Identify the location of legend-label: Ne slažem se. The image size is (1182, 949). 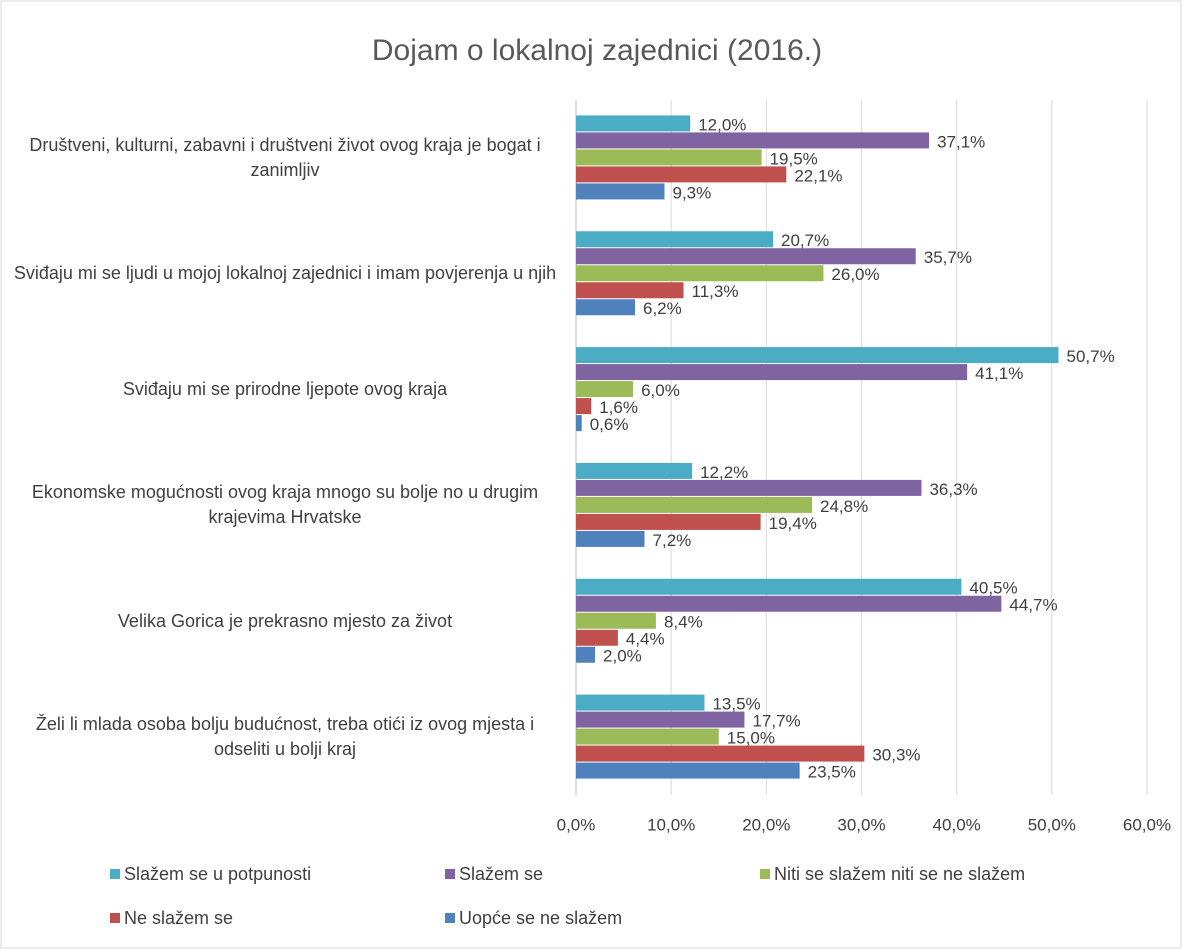
(178, 918).